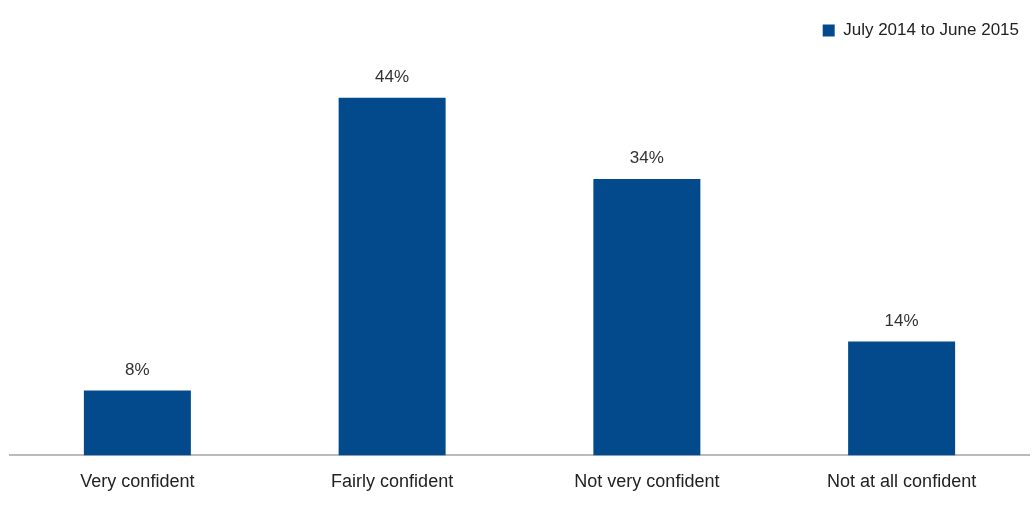 The width and height of the screenshot is (1034, 517). I want to click on data-label: 34%, so click(646, 158).